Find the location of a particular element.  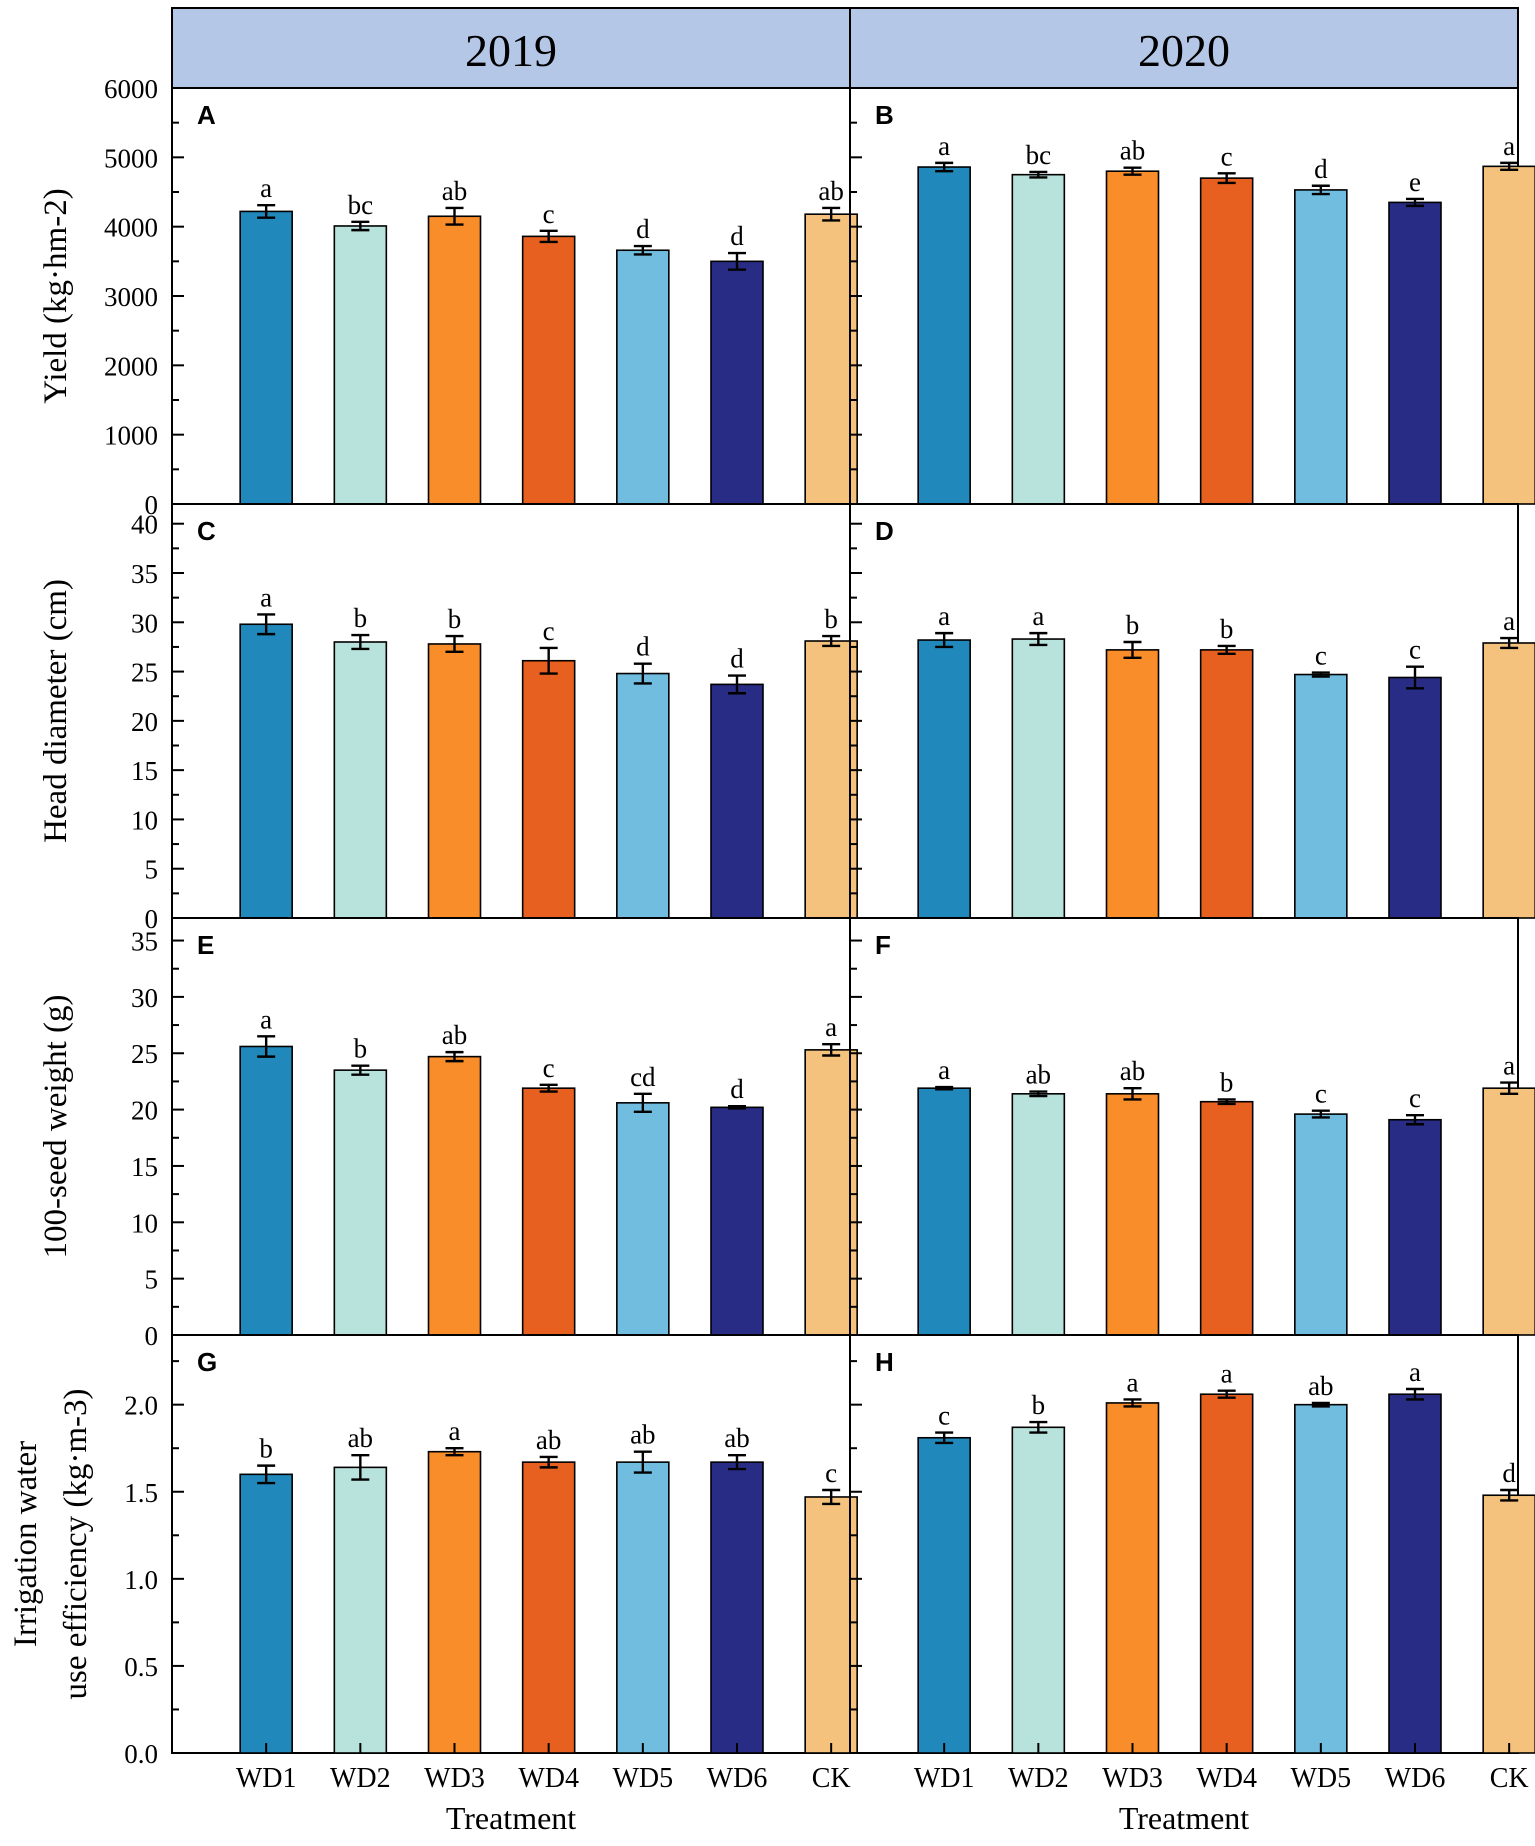

y-tick-label: 0.5 is located at coordinates (141, 1667).